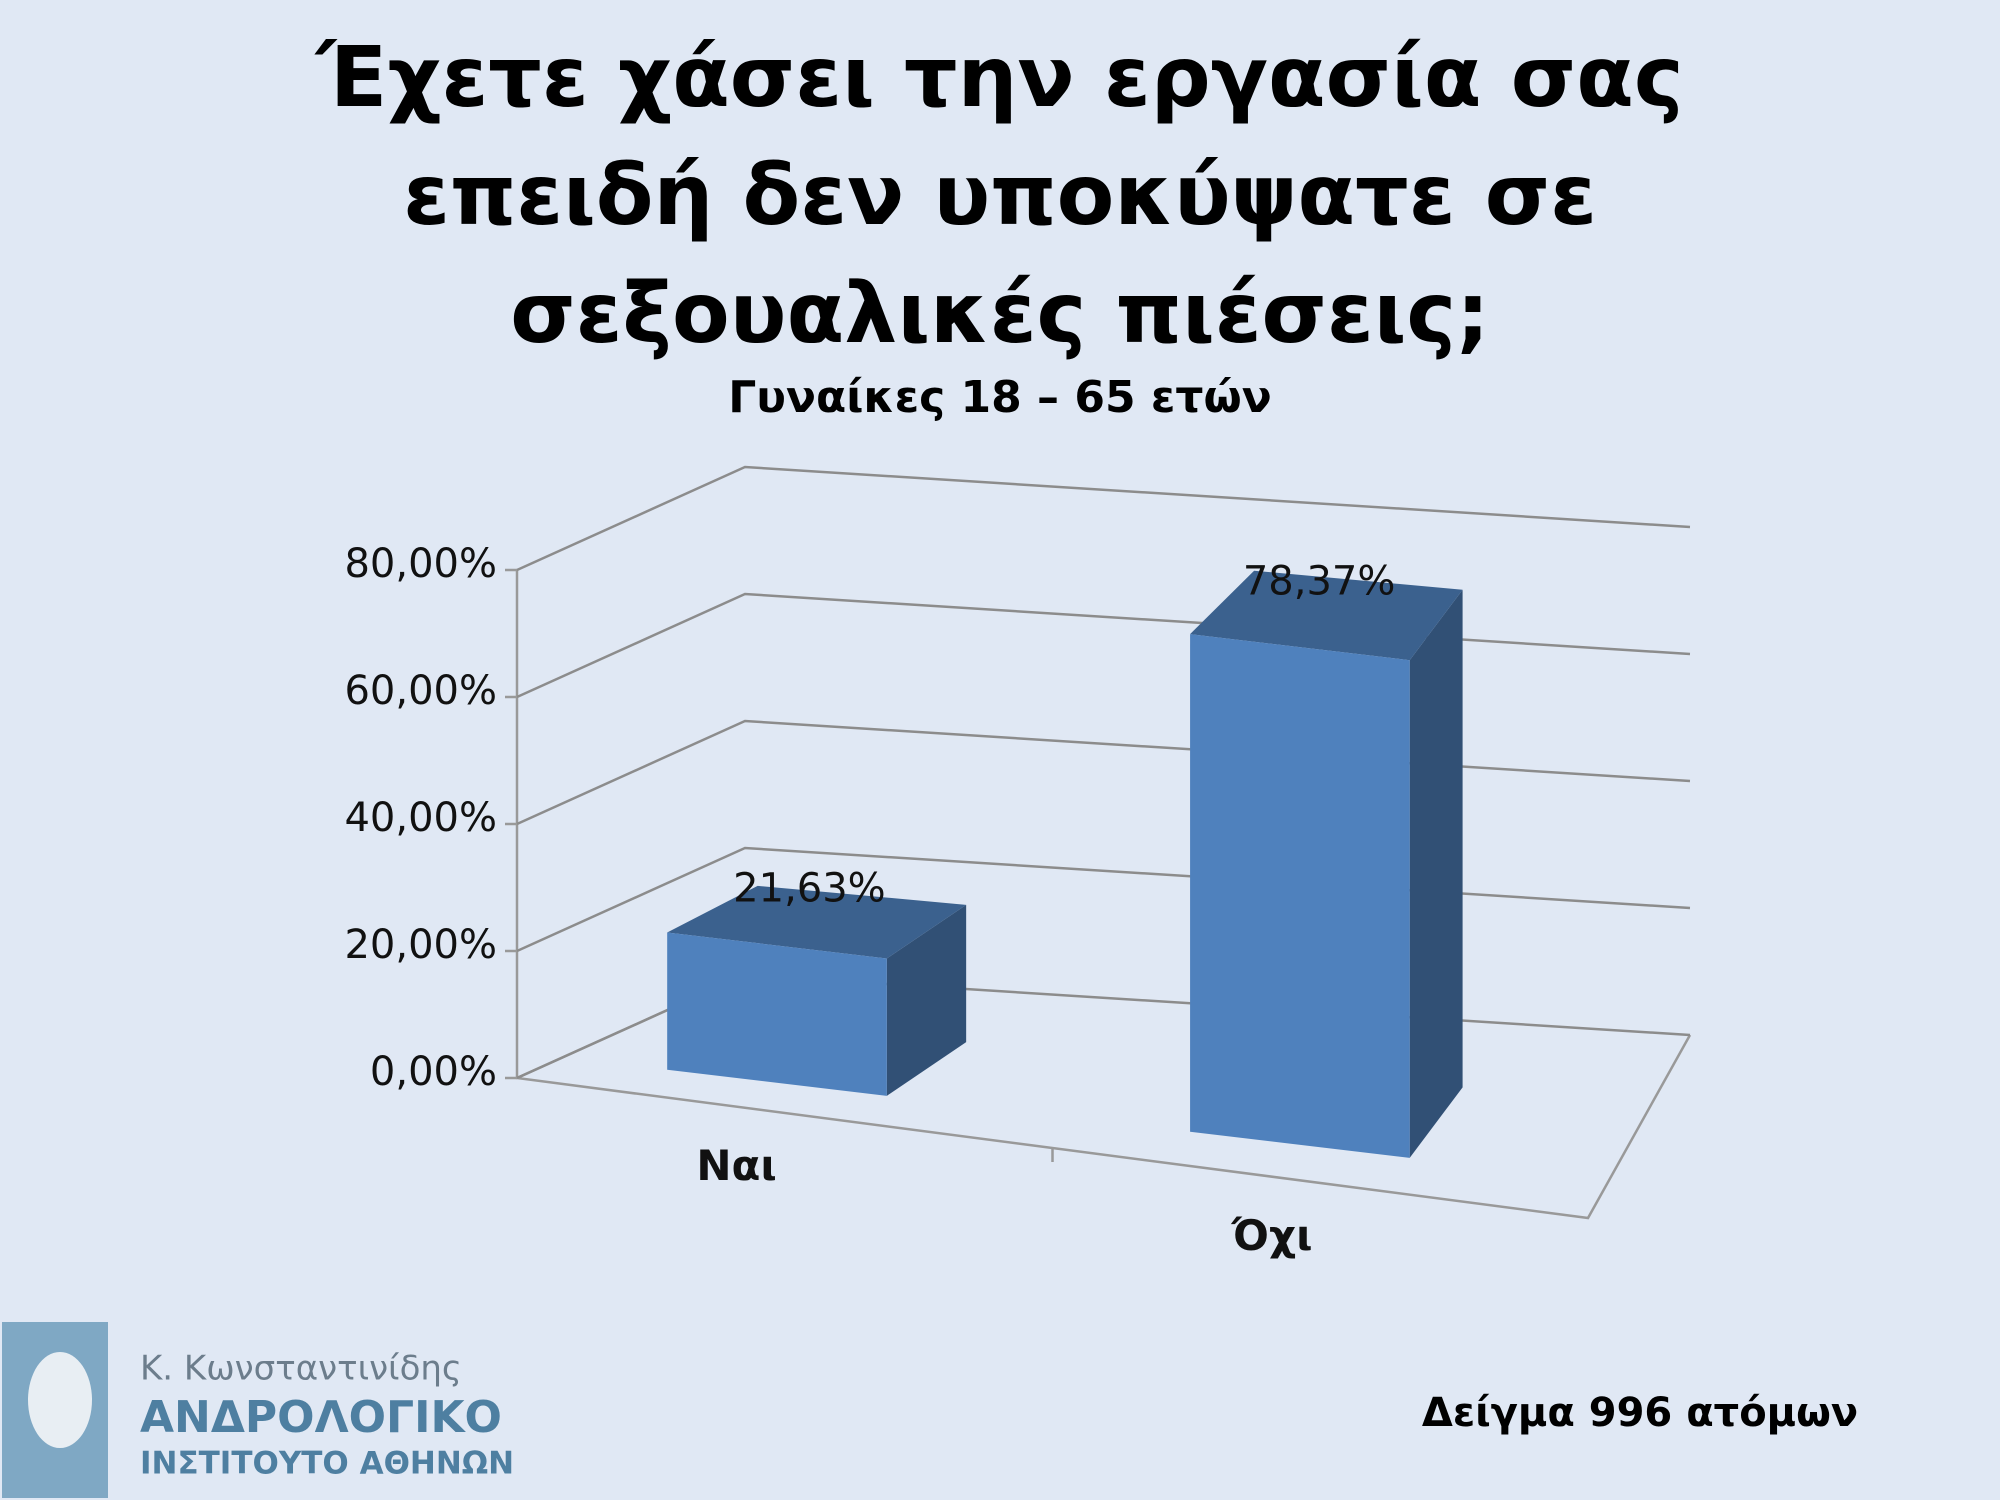  Describe the element at coordinates (809, 888) in the screenshot. I see `value-label: 21,63%` at that location.